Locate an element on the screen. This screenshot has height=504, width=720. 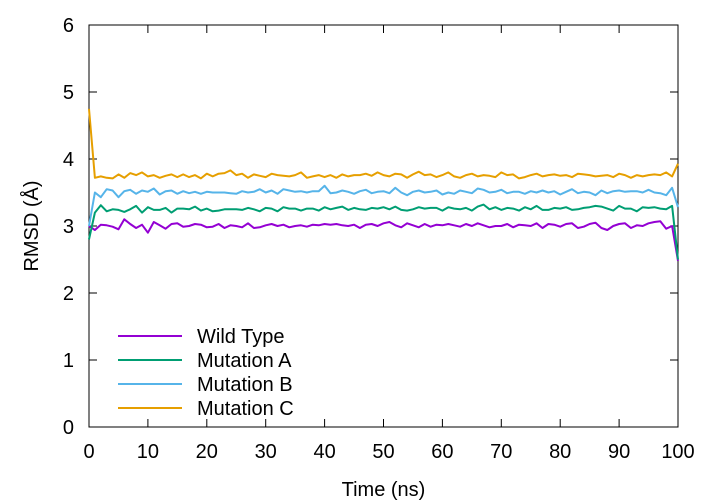
x-tick-label: 30 is located at coordinates (266, 452).